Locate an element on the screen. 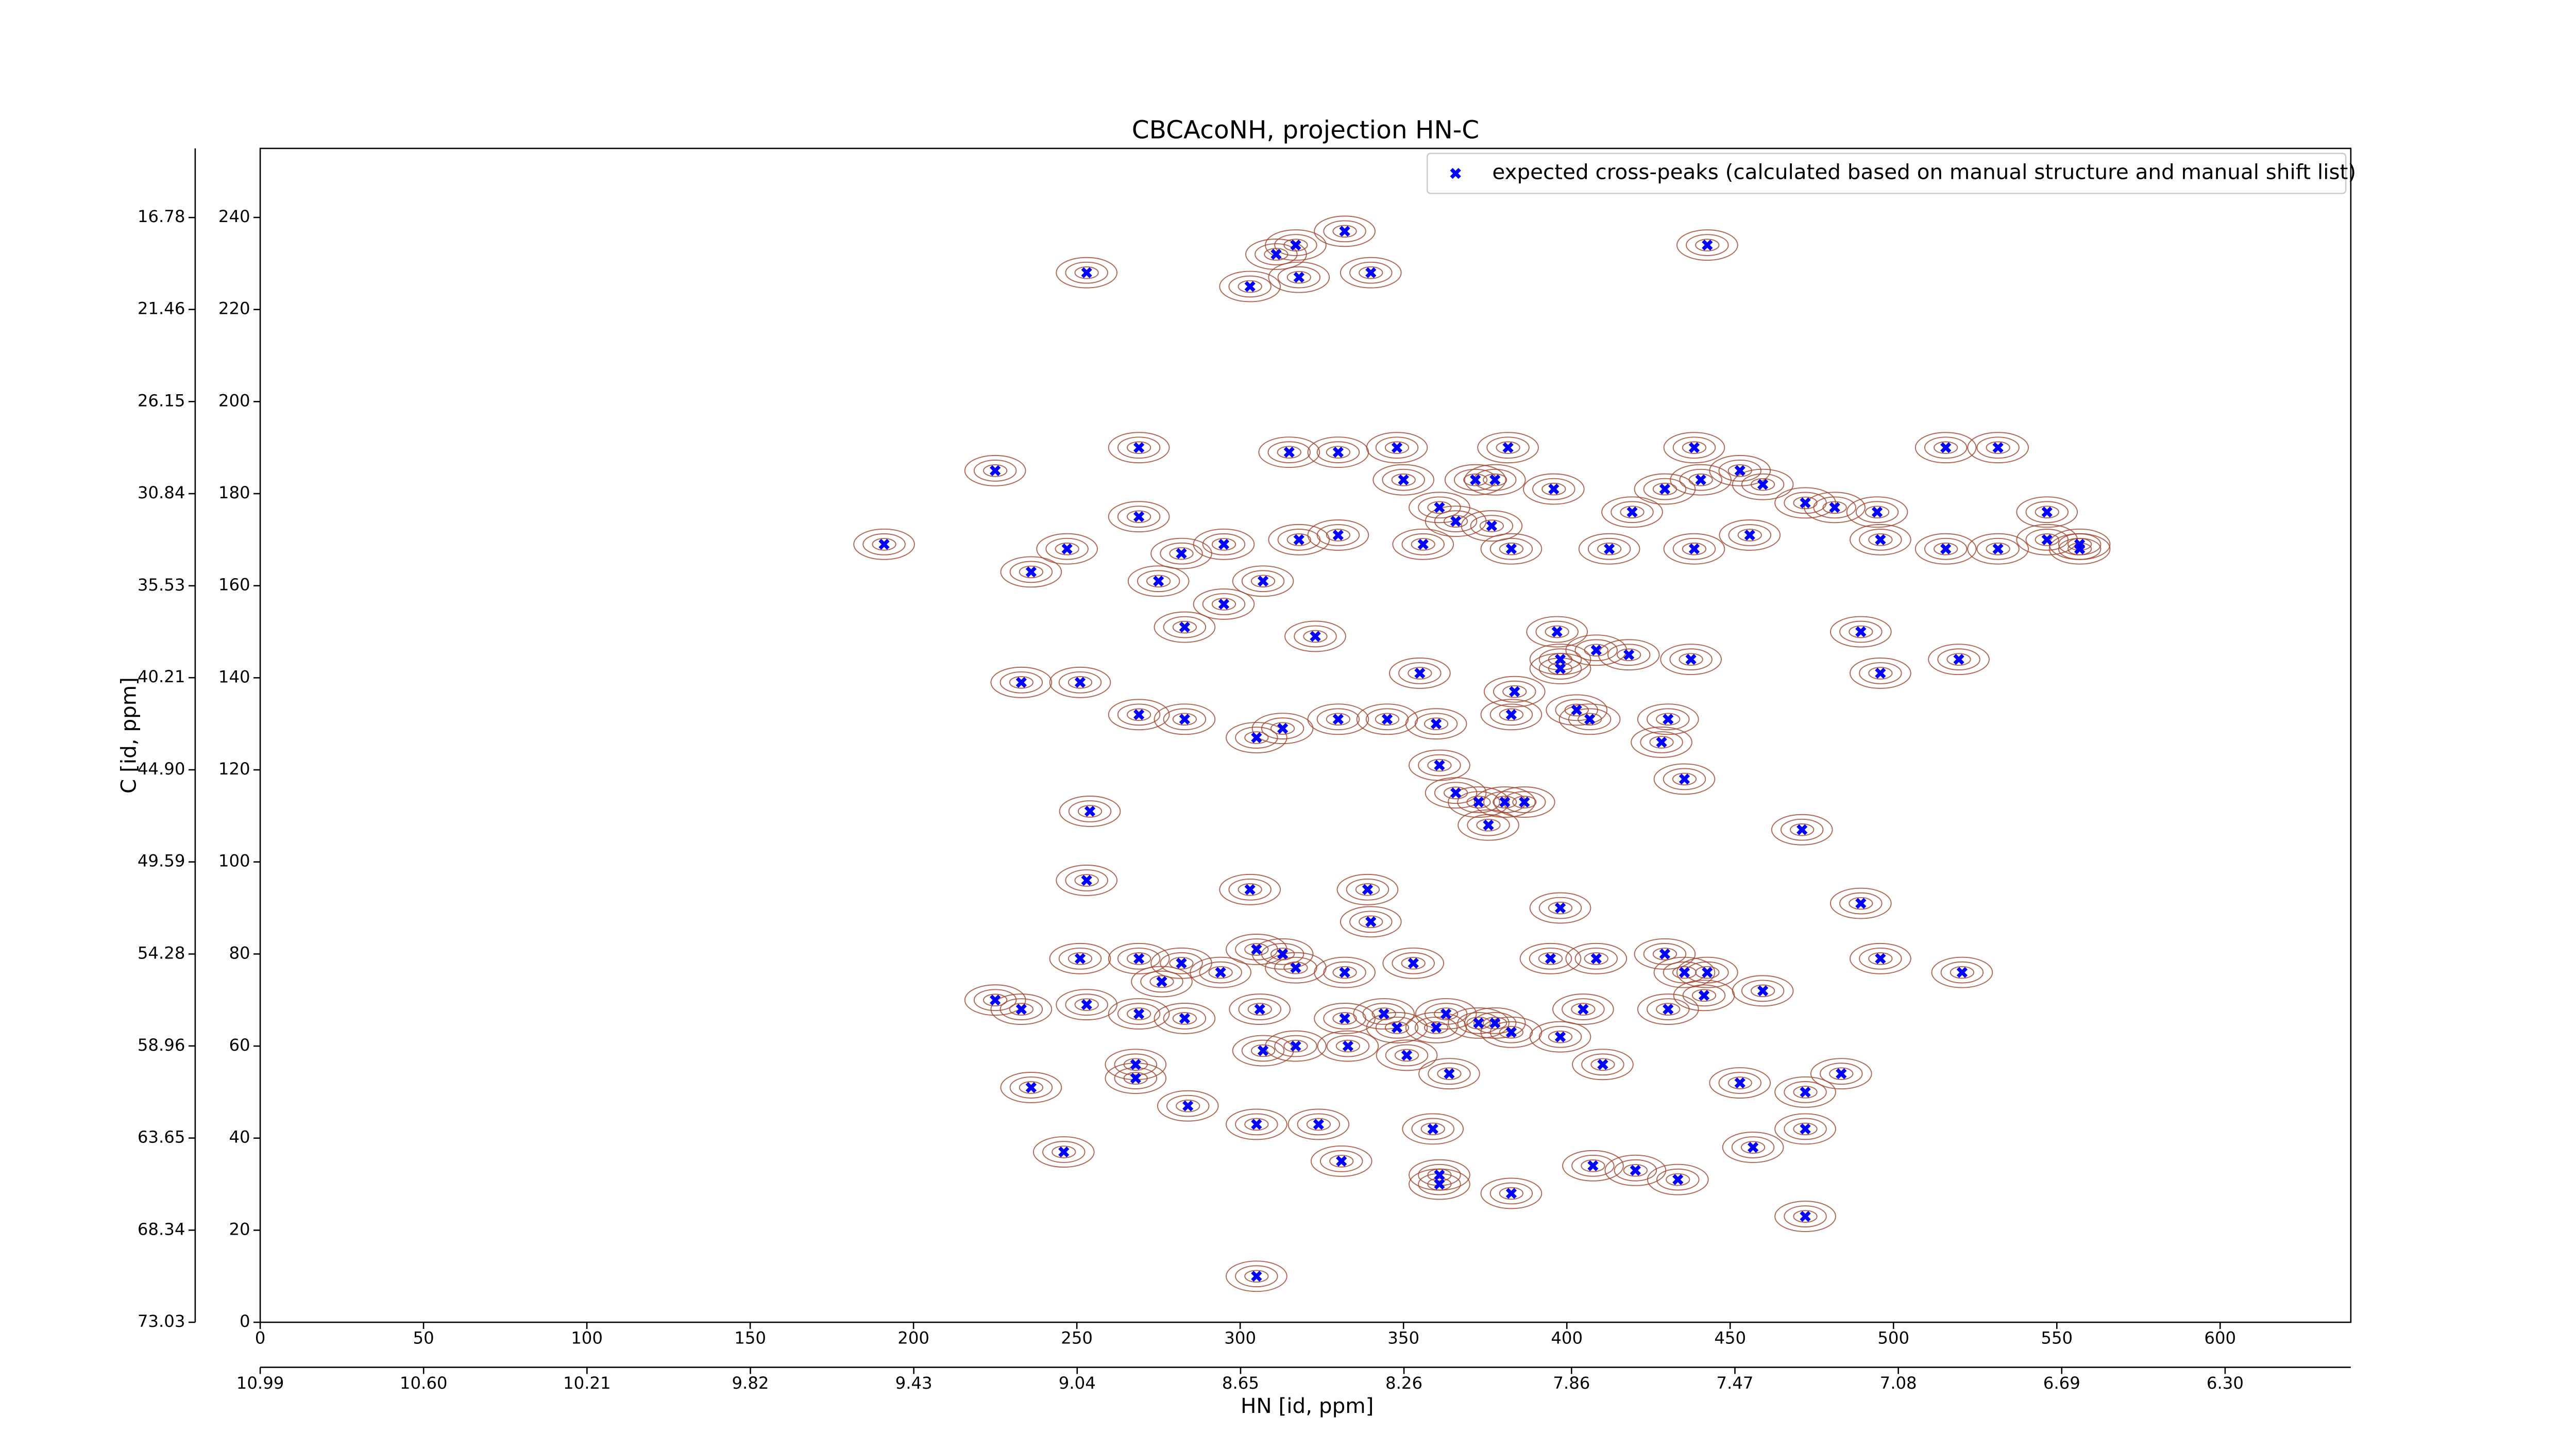 This screenshot has height=1449, width=2576. x2-tick-label: 9.43 is located at coordinates (914, 1383).